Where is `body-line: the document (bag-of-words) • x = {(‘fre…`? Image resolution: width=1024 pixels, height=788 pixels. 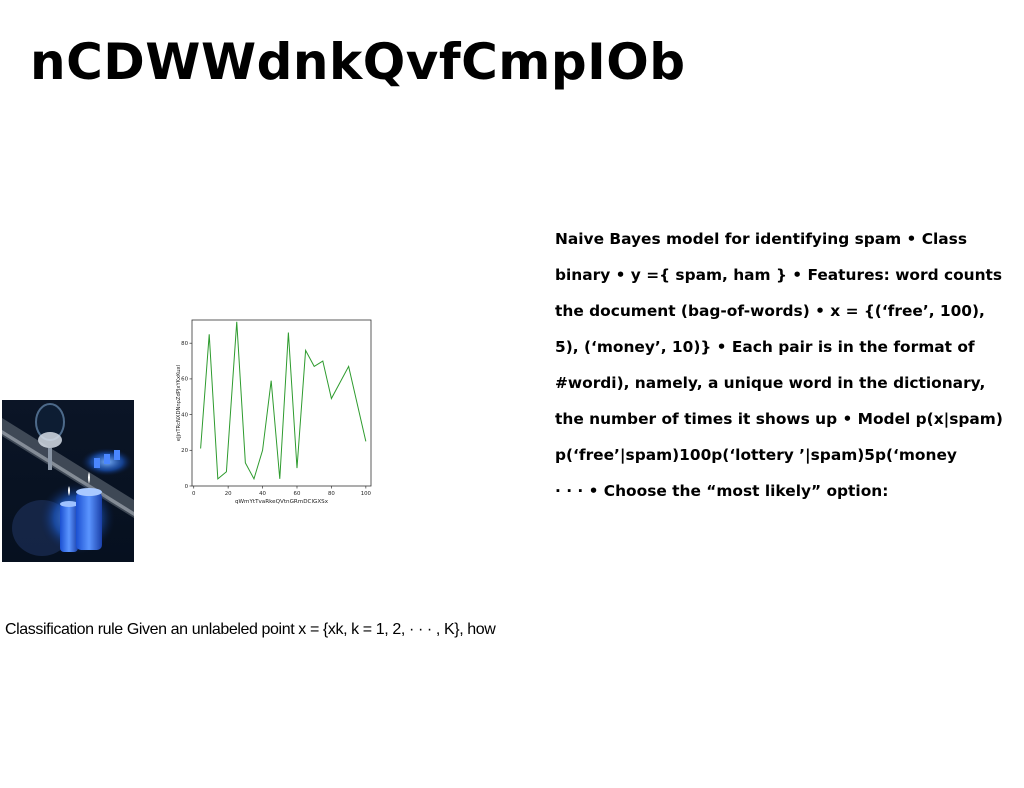
body-line: the document (bag-of-words) • x = {(‘fre… is located at coordinates (770, 311).